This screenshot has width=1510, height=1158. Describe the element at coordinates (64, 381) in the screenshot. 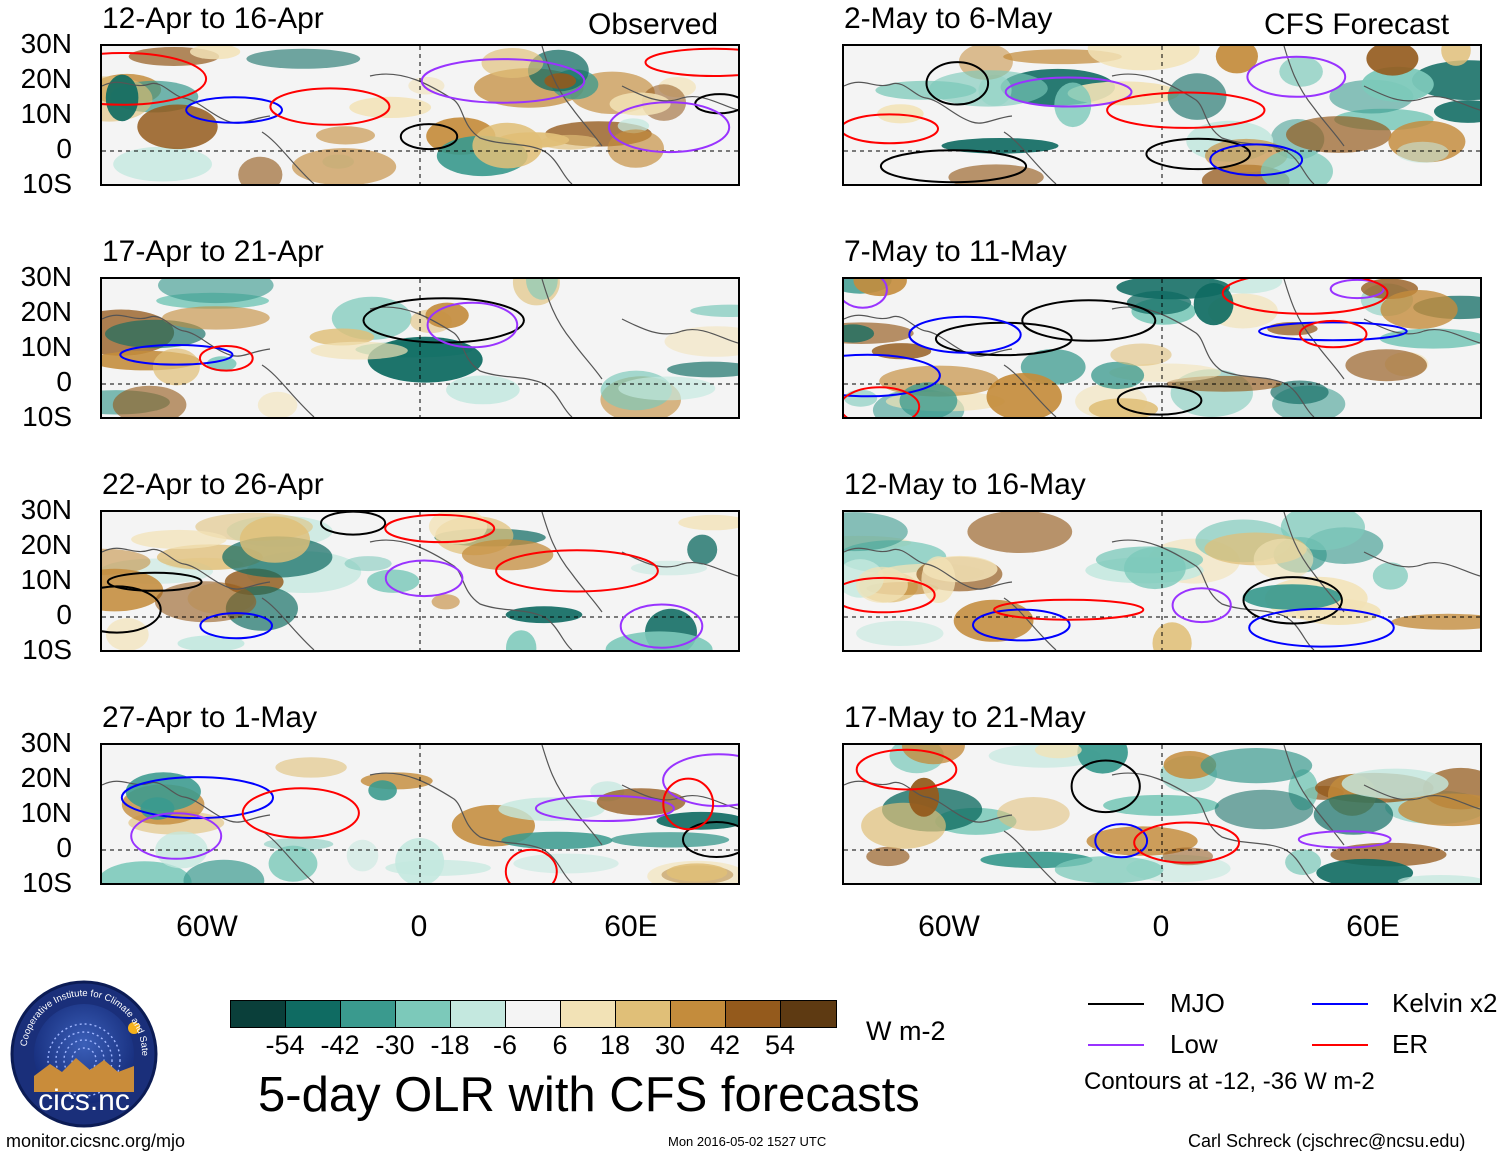

I see `y-label: 0` at that location.